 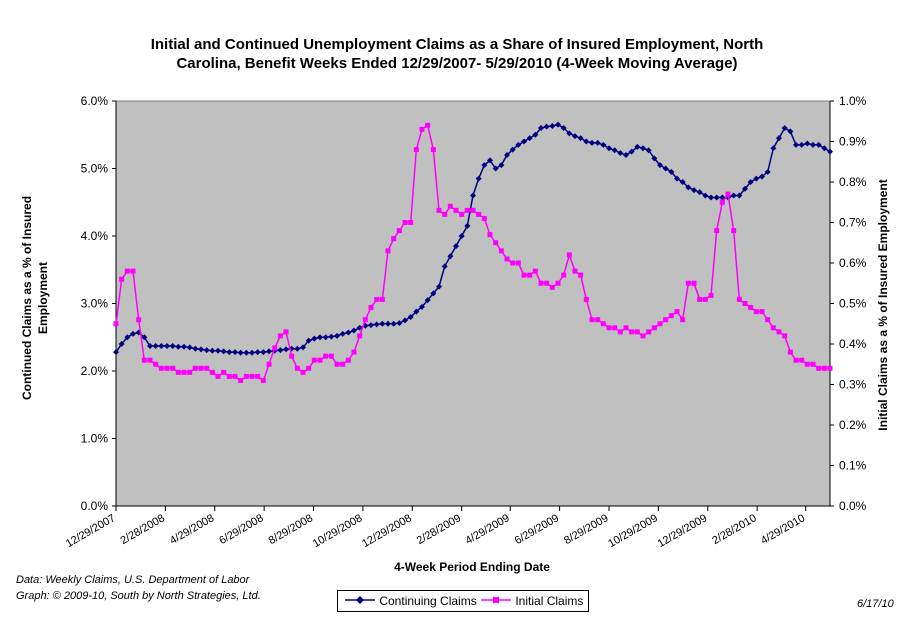 I want to click on right-tick-label: 0.3%, so click(x=853, y=385).